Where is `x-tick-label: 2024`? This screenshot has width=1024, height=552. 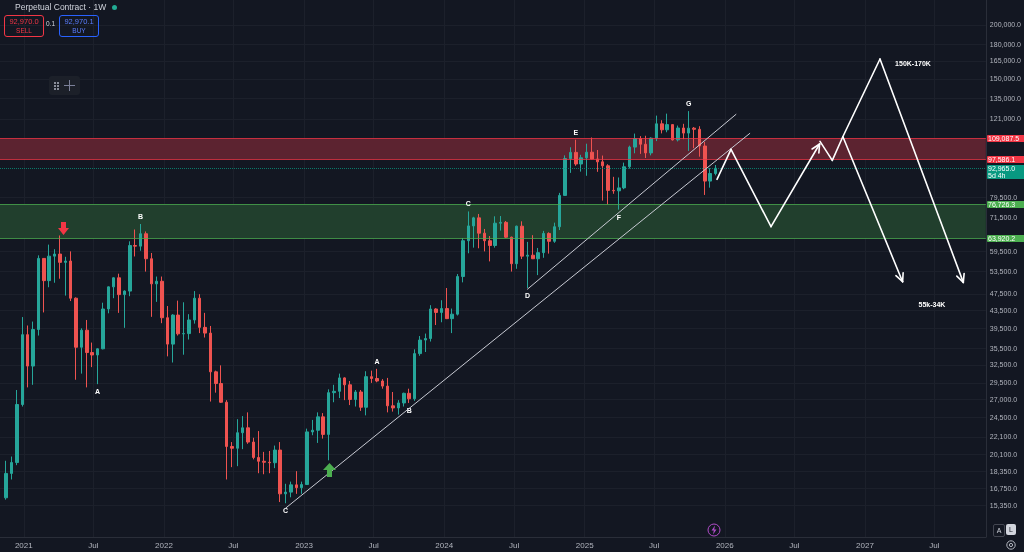 x-tick-label: 2024 is located at coordinates (444, 545).